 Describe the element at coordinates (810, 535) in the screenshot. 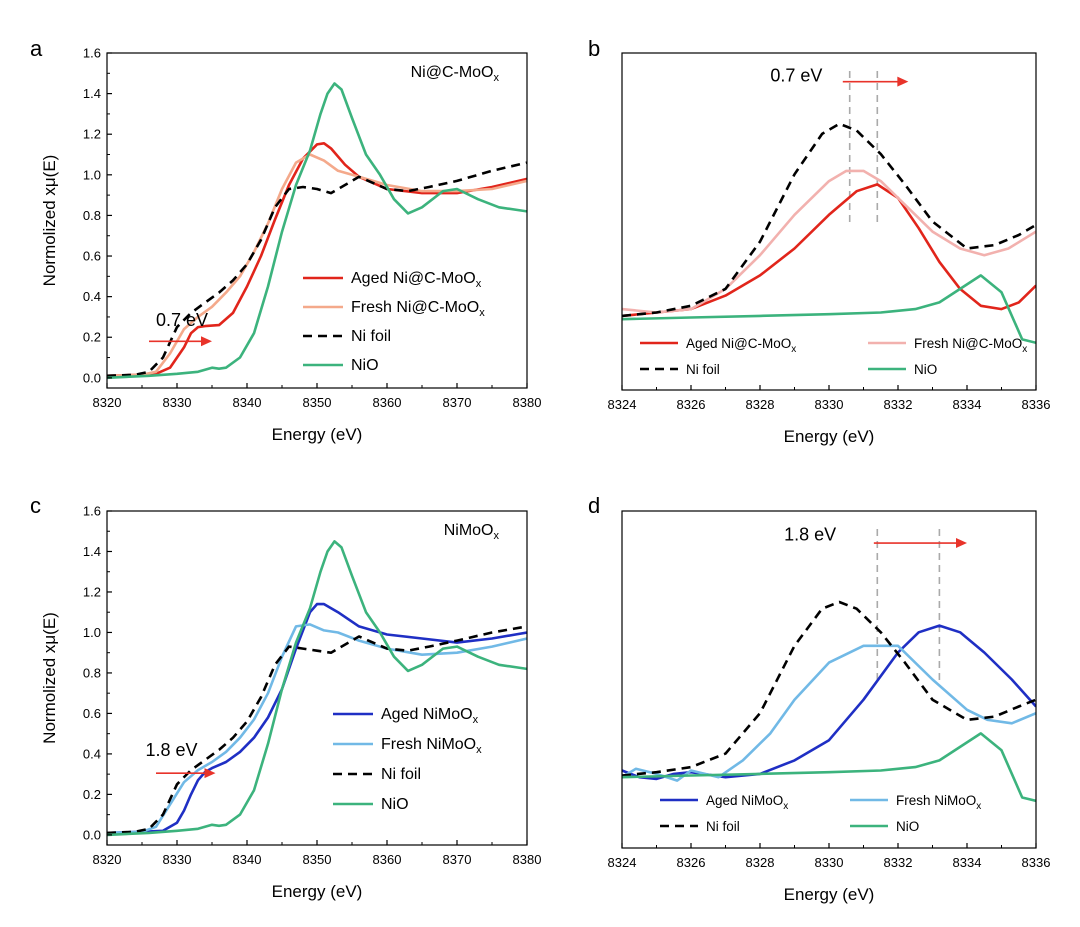

I see `shift-annotation: 1.8 eV` at that location.